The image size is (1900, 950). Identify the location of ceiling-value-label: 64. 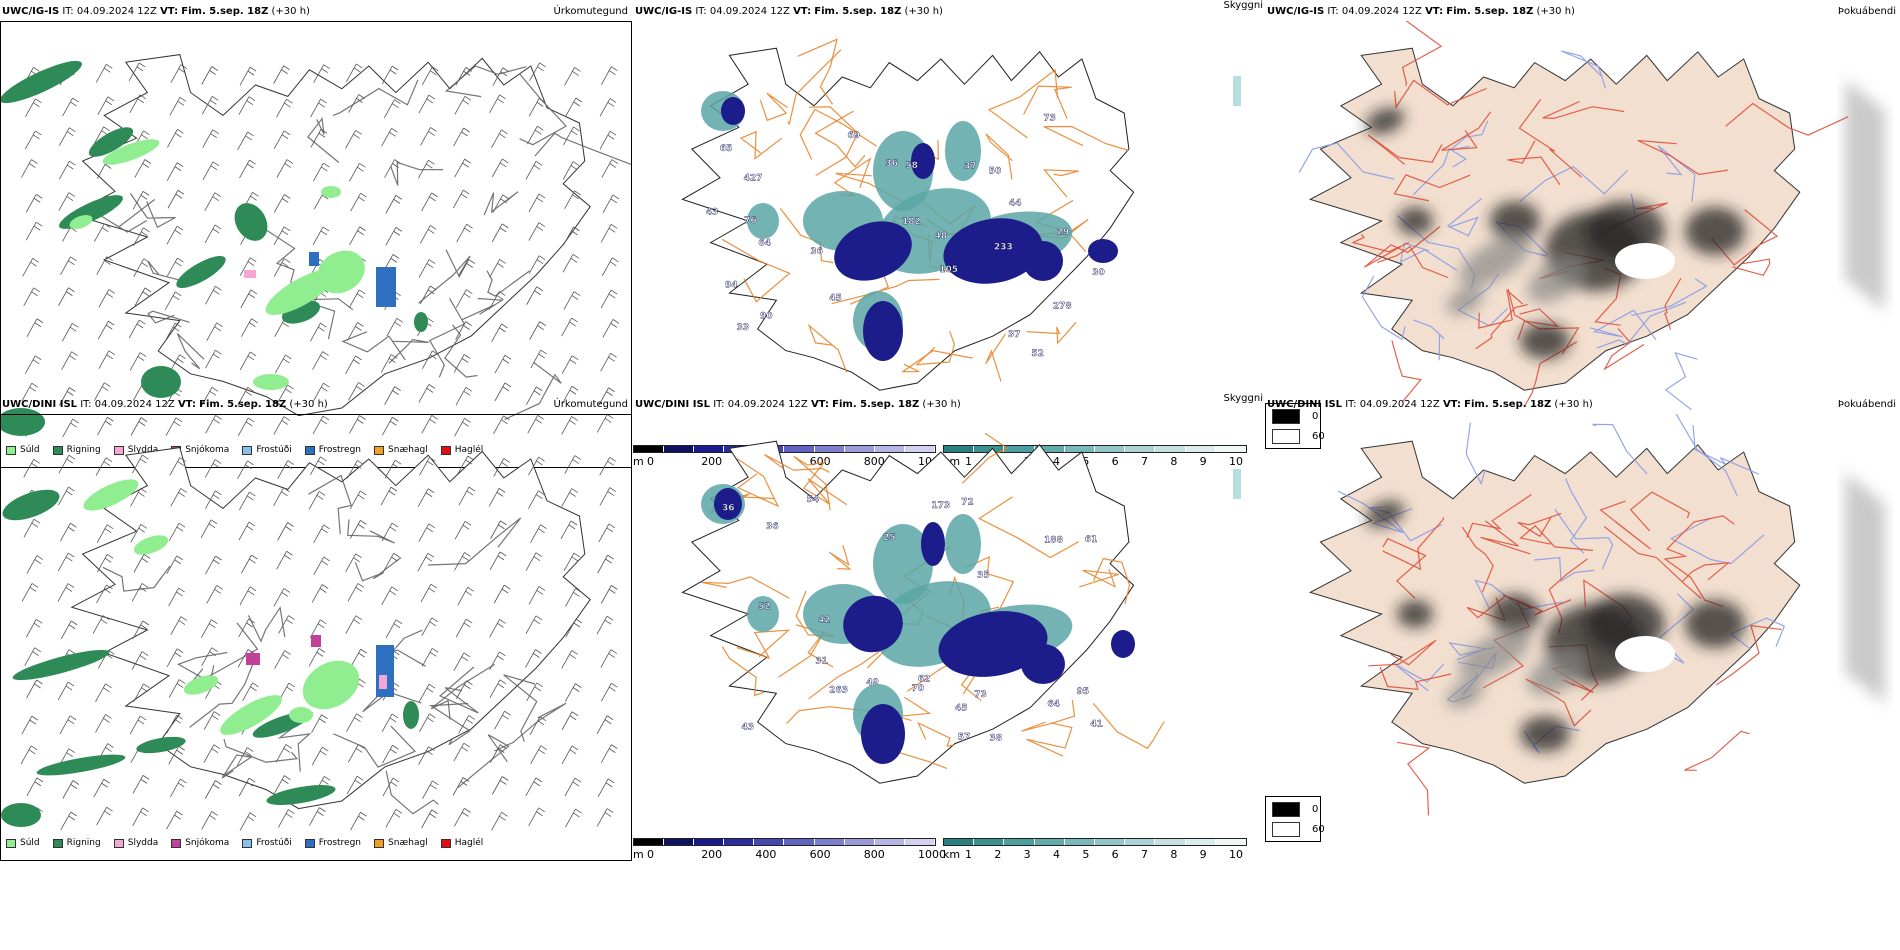
(1053, 705).